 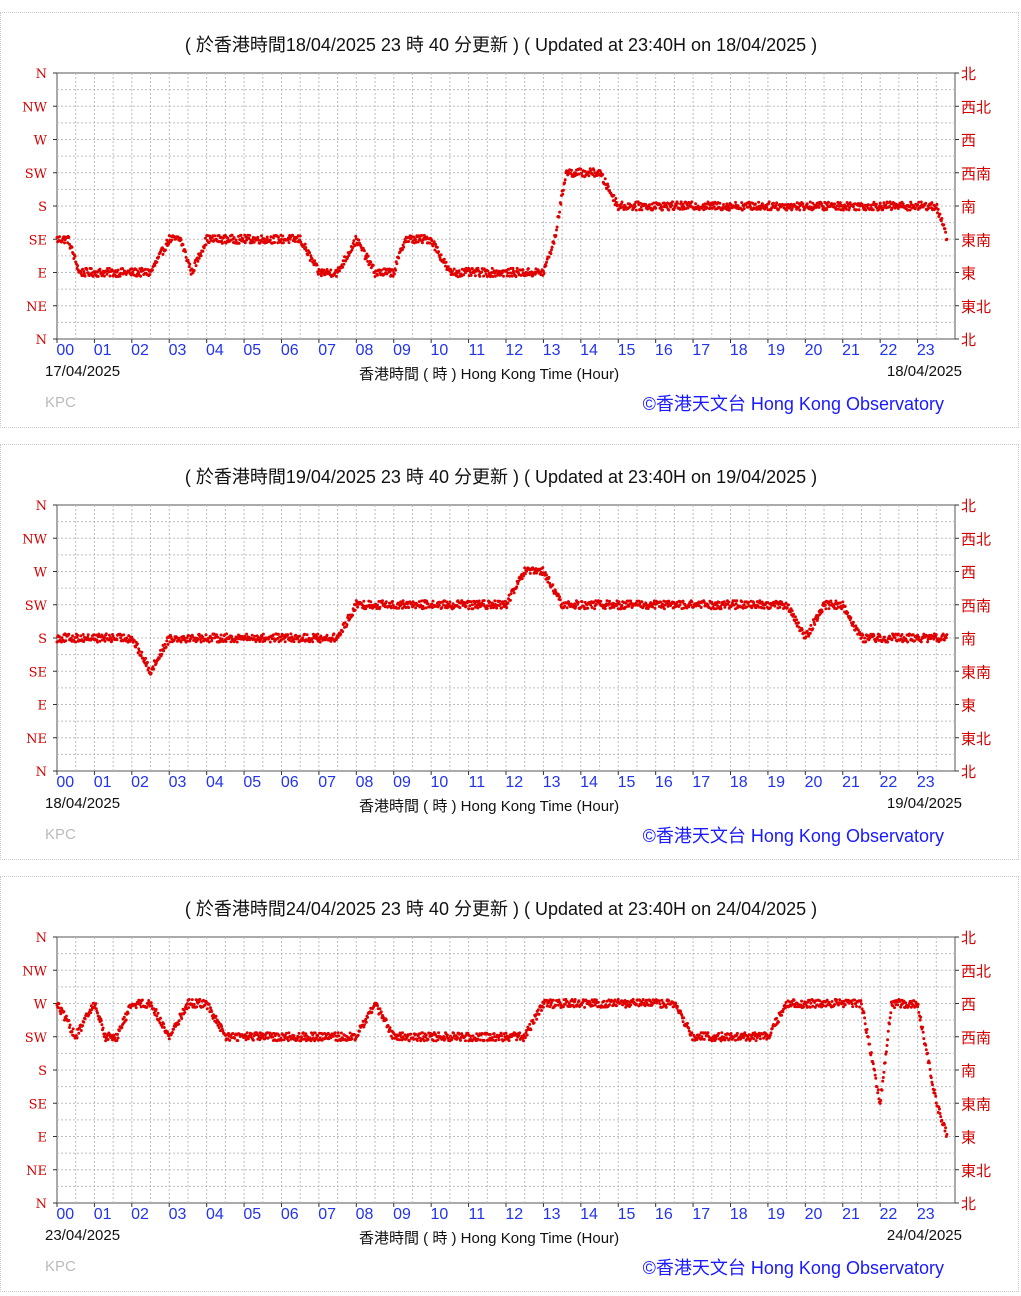 I want to click on start-date-label: 17/04/2025, so click(x=83, y=371).